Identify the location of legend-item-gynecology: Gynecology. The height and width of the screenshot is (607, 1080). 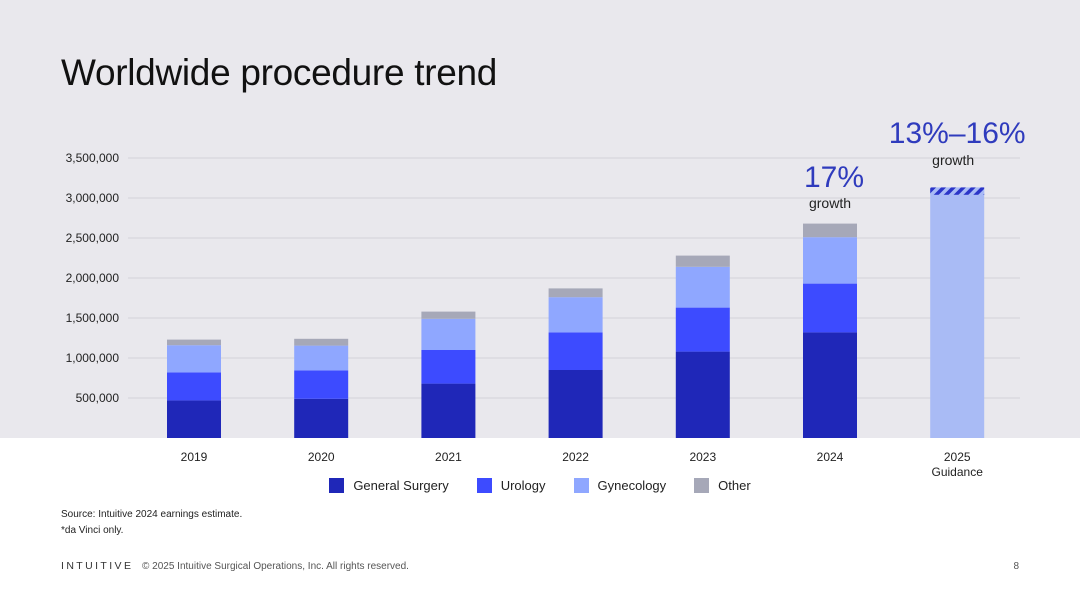
(620, 485).